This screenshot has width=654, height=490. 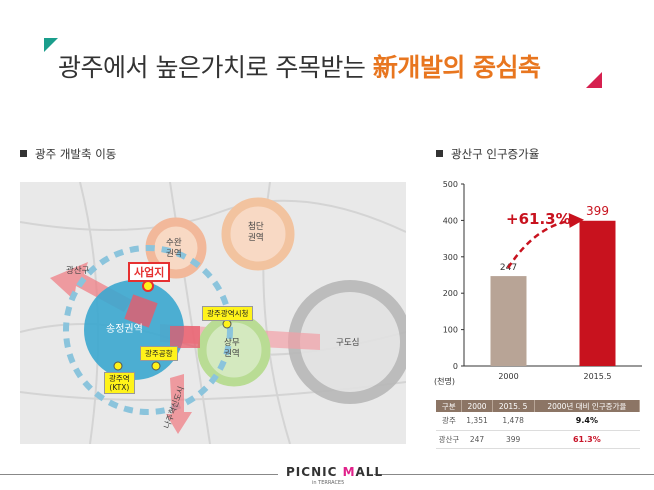 I want to click on brand-text-end: ALL, so click(x=369, y=472).